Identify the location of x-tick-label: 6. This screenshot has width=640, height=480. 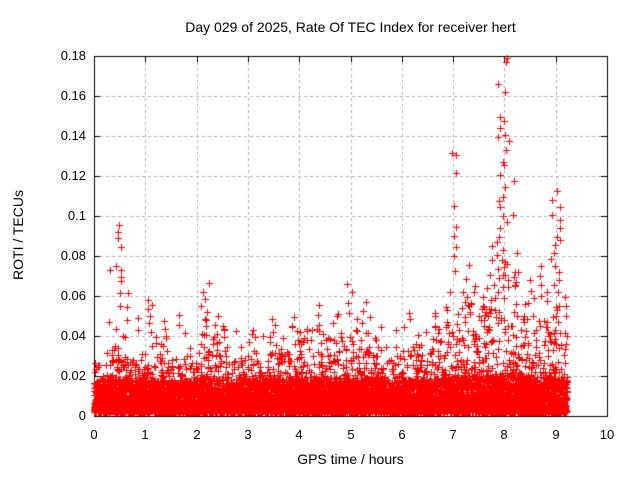
(402, 434).